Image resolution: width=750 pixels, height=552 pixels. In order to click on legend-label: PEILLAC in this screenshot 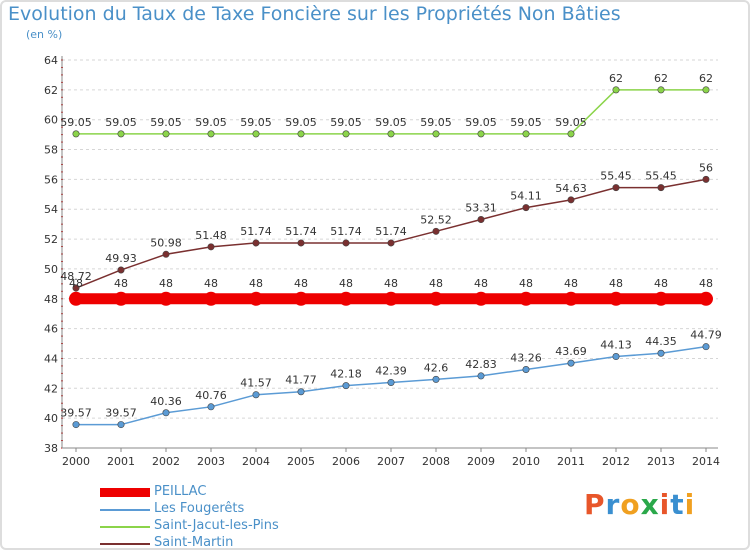, I will do `click(180, 491)`.